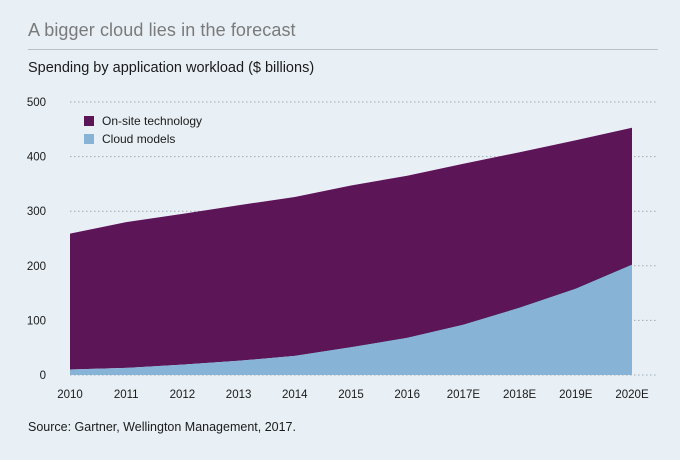  Describe the element at coordinates (36, 158) in the screenshot. I see `y-tick-label: 400` at that location.